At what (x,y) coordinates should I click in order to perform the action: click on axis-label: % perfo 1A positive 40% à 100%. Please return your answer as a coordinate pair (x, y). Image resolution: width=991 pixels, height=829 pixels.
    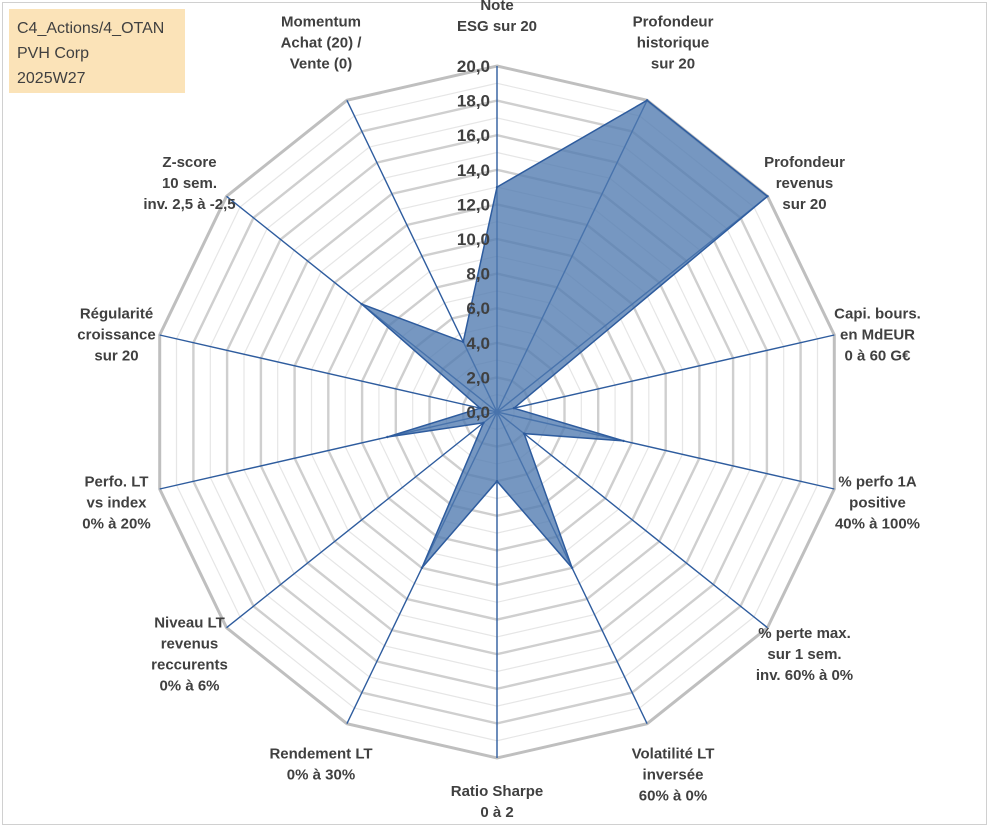
    Looking at the image, I should click on (877, 503).